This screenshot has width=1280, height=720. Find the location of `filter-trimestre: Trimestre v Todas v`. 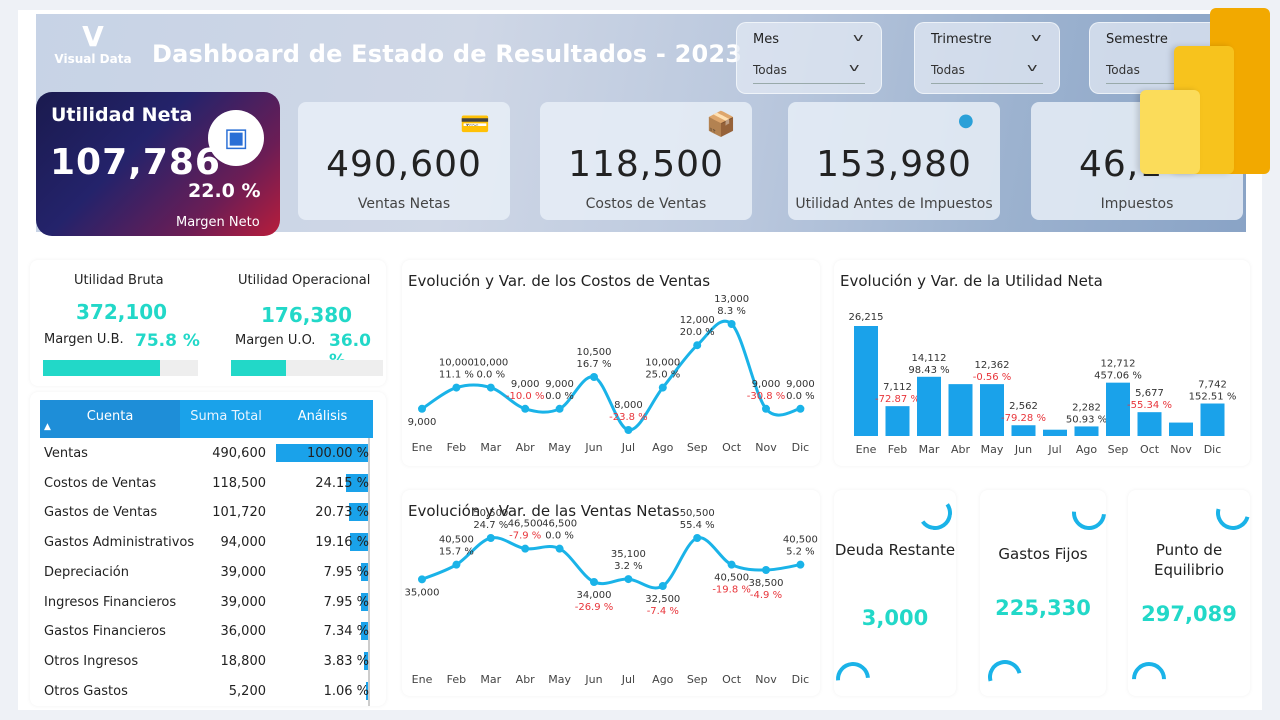

filter-trimestre: Trimestre v Todas v is located at coordinates (987, 58).